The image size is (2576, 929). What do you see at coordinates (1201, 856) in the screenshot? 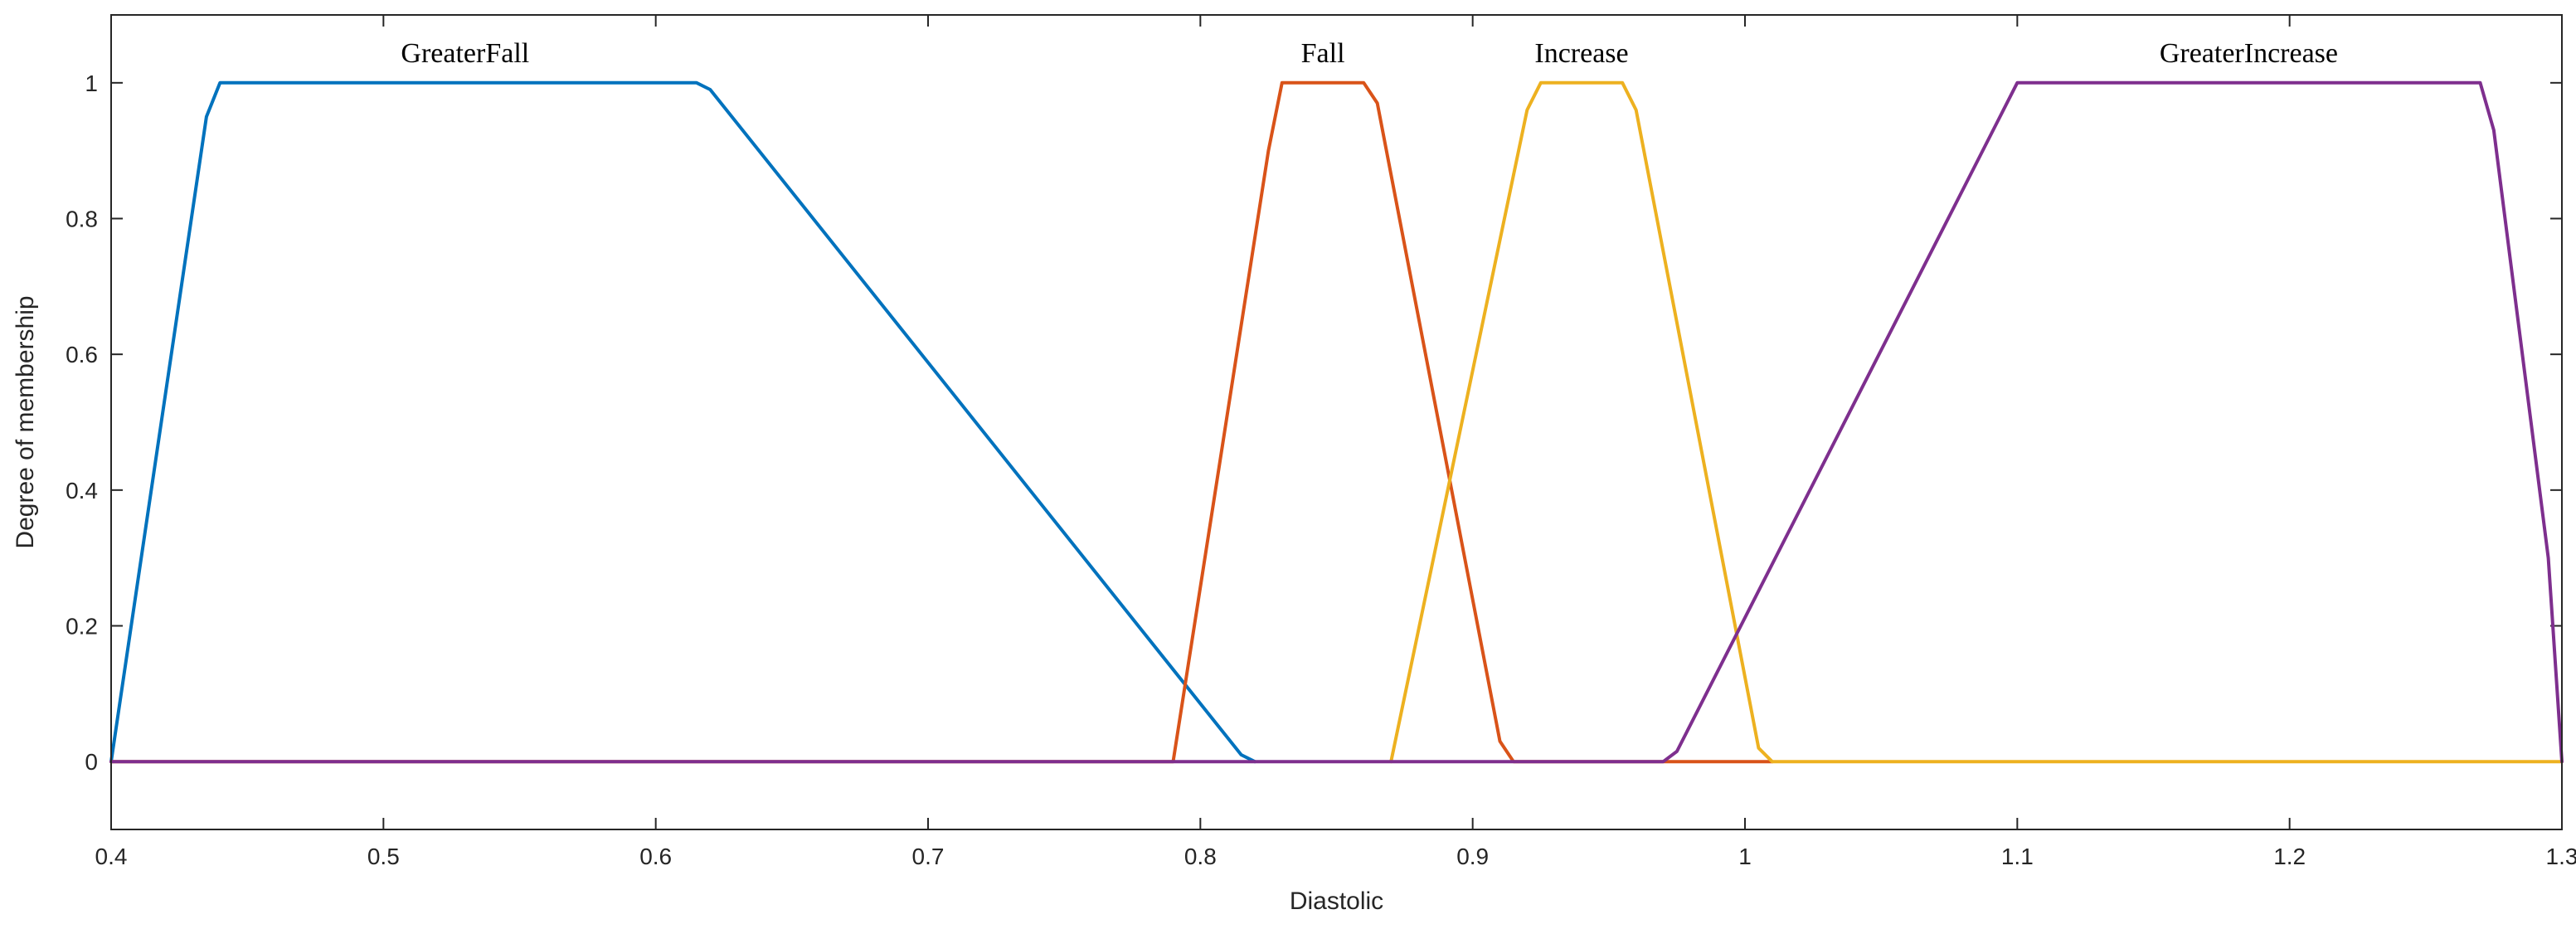
I see `x-tick-label: 0.8` at bounding box center [1201, 856].